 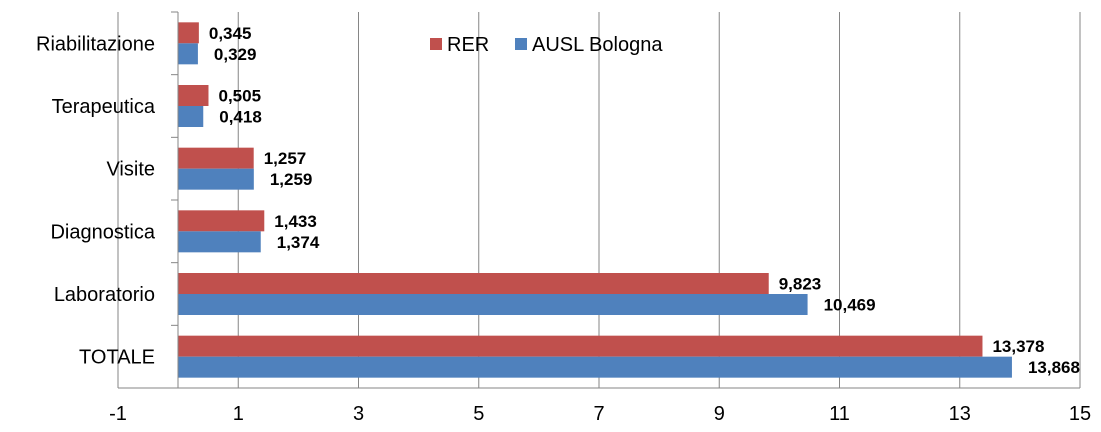 What do you see at coordinates (850, 305) in the screenshot?
I see `data-label: 10,469` at bounding box center [850, 305].